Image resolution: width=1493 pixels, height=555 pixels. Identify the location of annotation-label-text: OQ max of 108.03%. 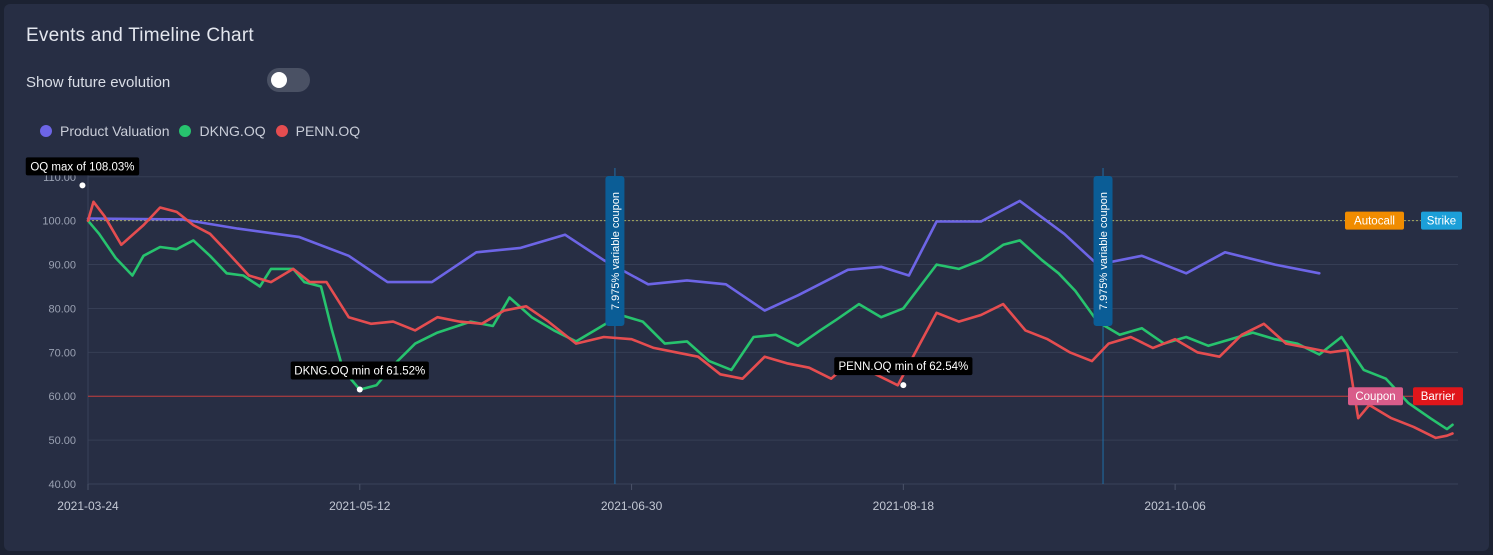
(82, 167).